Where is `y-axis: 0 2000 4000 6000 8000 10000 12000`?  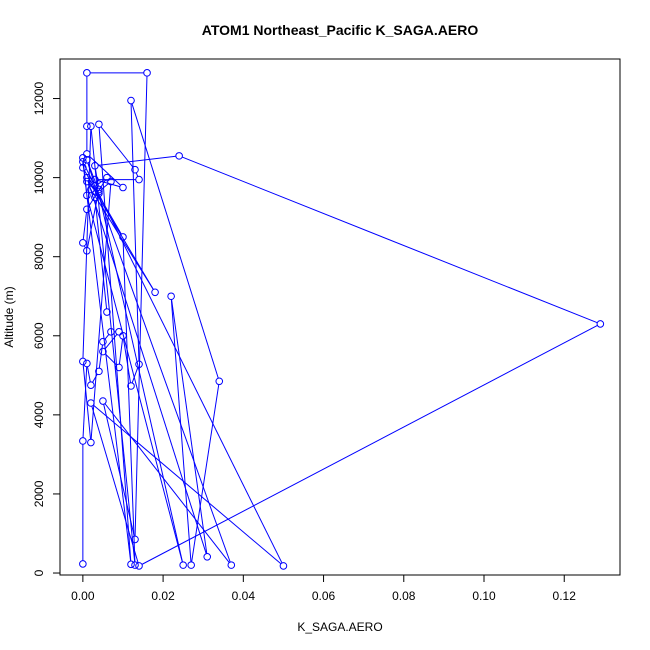
y-axis: 0 2000 4000 6000 8000 10000 12000 is located at coordinates (46, 329).